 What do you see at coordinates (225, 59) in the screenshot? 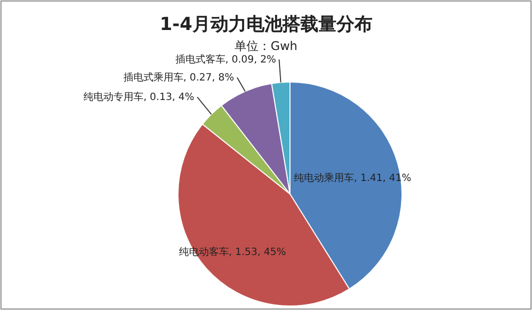
I see `slice-label: 插电式客车, 0.09, 2%` at bounding box center [225, 59].